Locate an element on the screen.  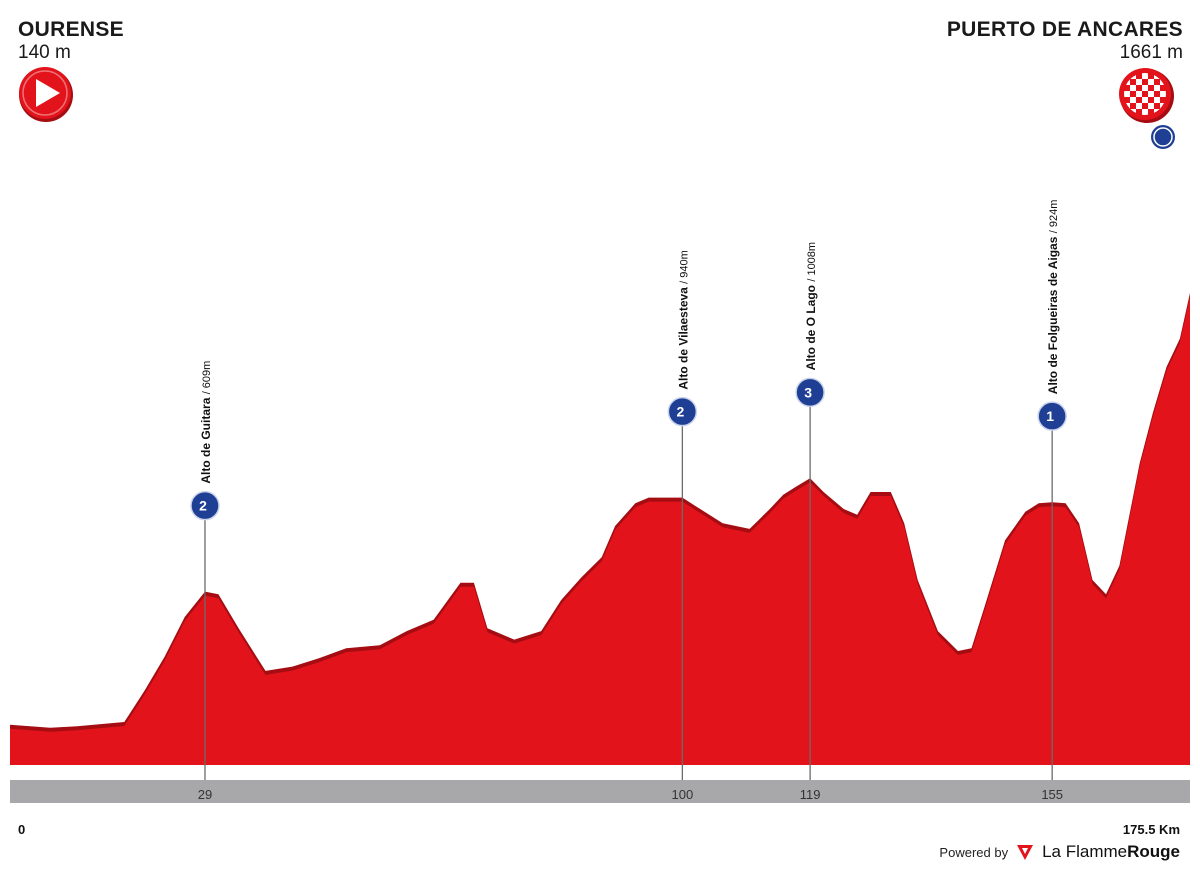
km-tick-label: 29 is located at coordinates (205, 794).